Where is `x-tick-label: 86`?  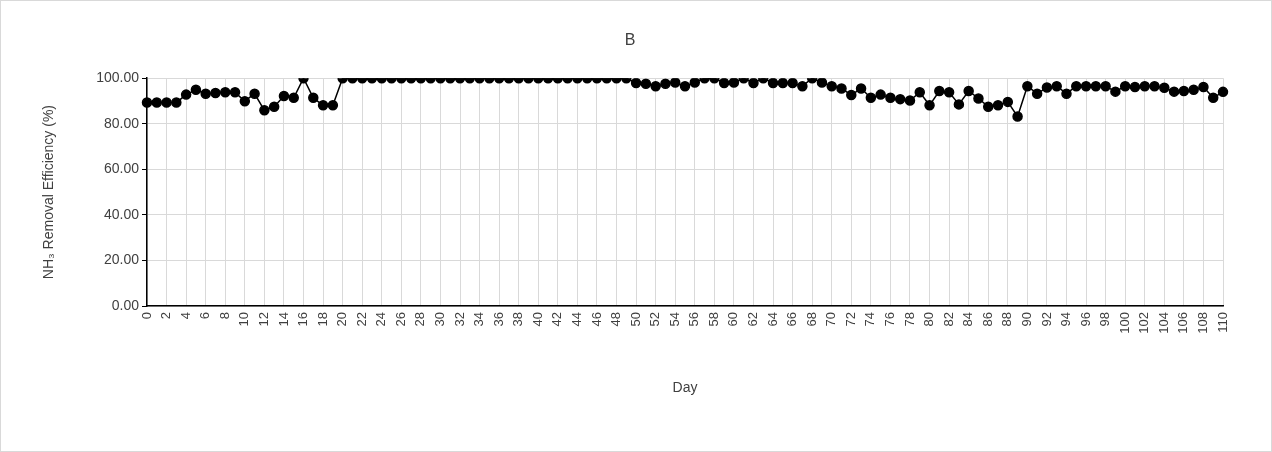
x-tick-label: 86 is located at coordinates (987, 319).